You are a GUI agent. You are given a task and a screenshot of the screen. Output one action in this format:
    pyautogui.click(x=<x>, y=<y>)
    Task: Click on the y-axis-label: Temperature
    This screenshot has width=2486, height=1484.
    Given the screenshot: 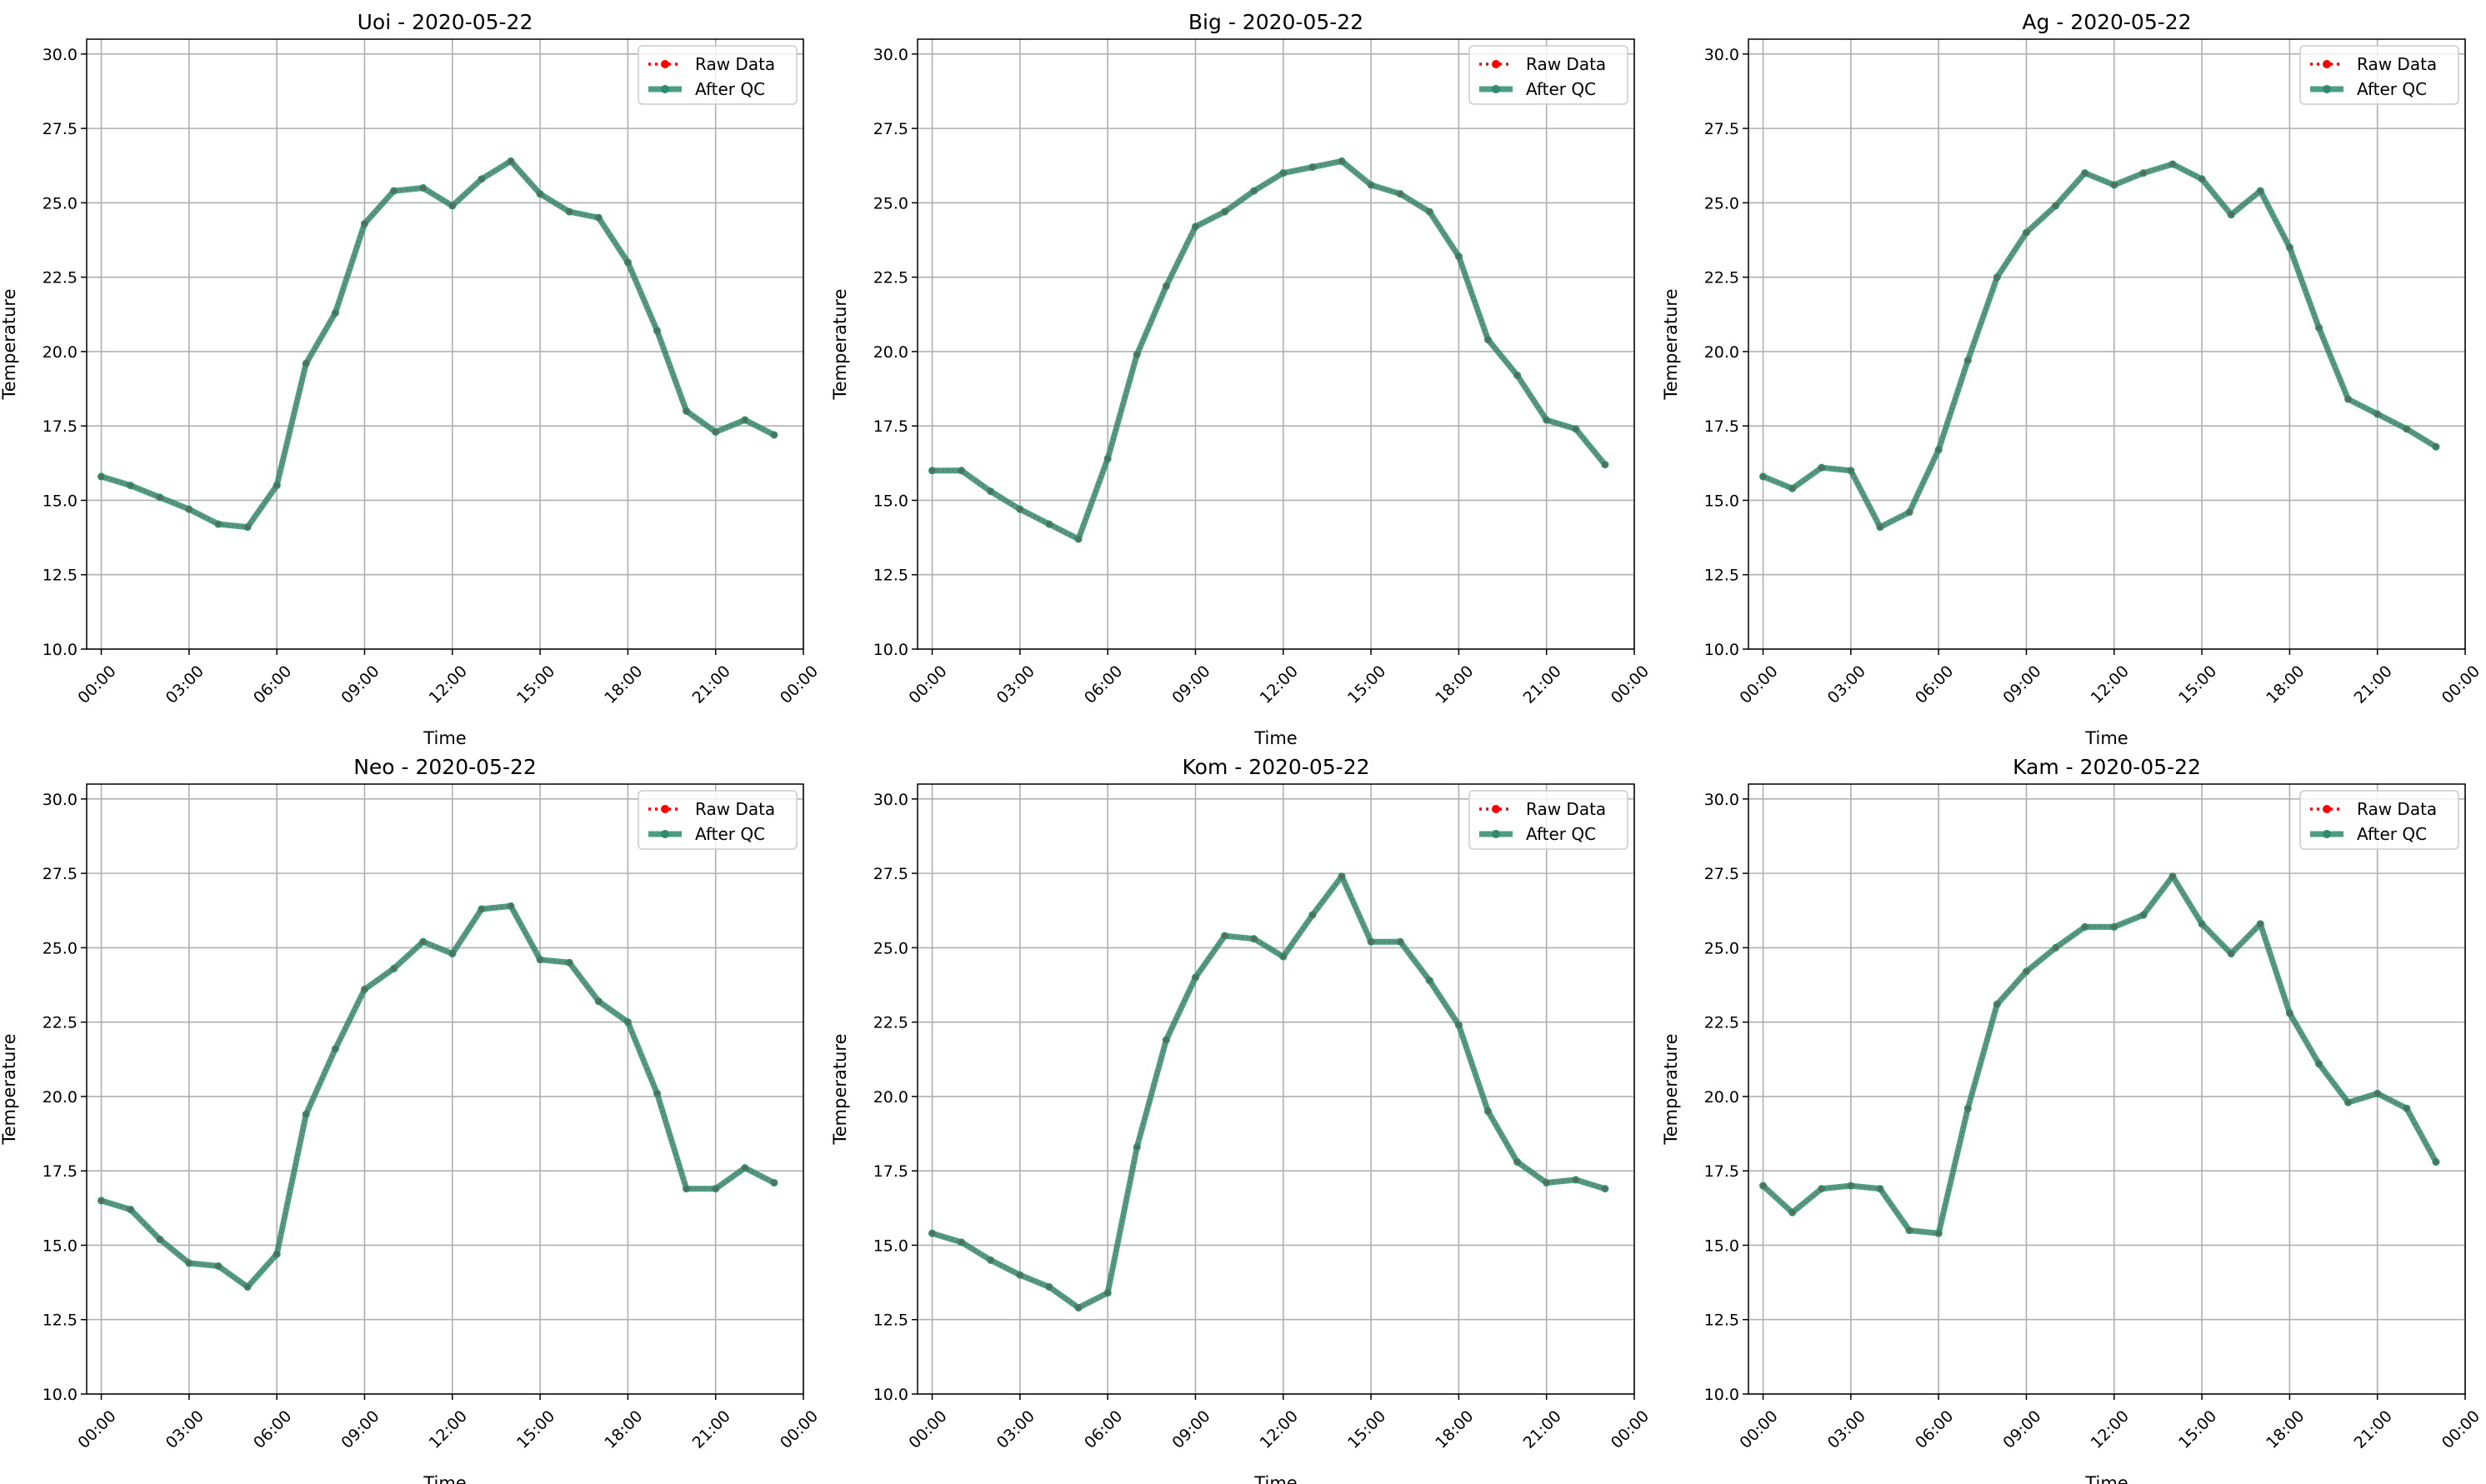 What is the action you would take?
    pyautogui.click(x=1671, y=344)
    